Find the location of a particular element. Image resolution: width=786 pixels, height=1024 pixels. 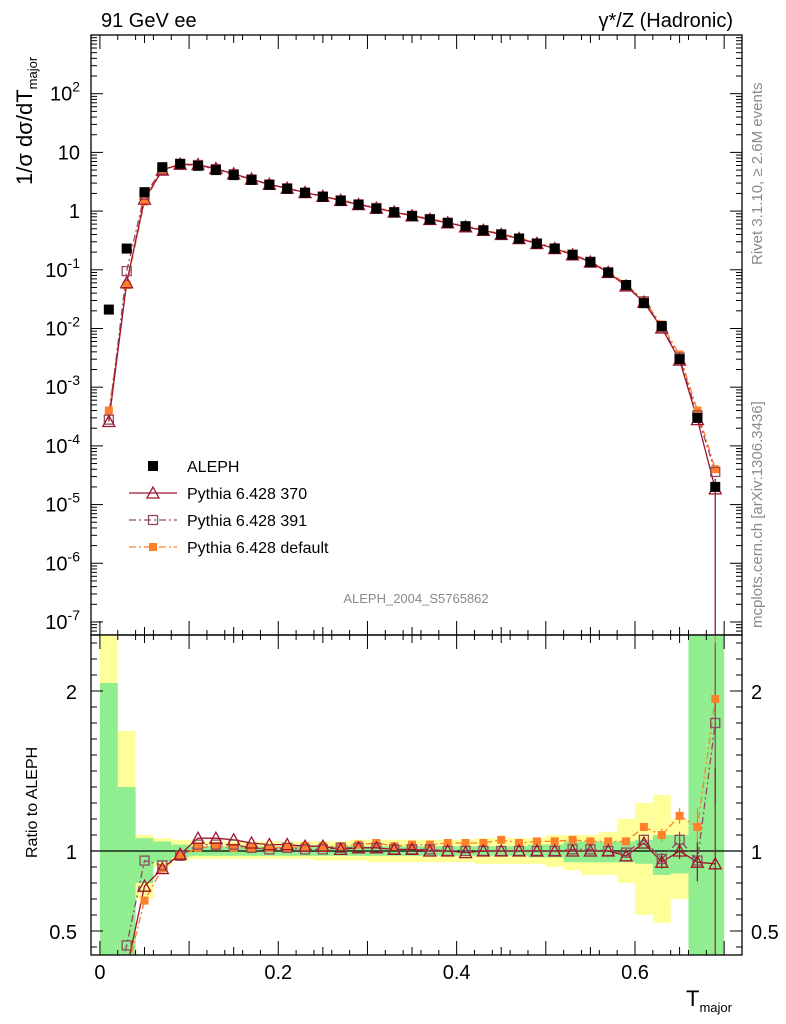

ratio-ytick-label-right: 1 is located at coordinates (756, 853).